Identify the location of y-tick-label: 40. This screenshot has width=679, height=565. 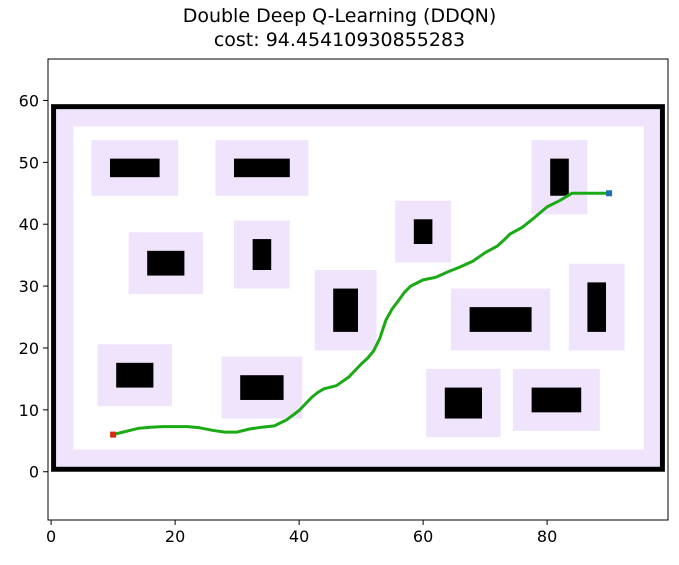
(29, 224).